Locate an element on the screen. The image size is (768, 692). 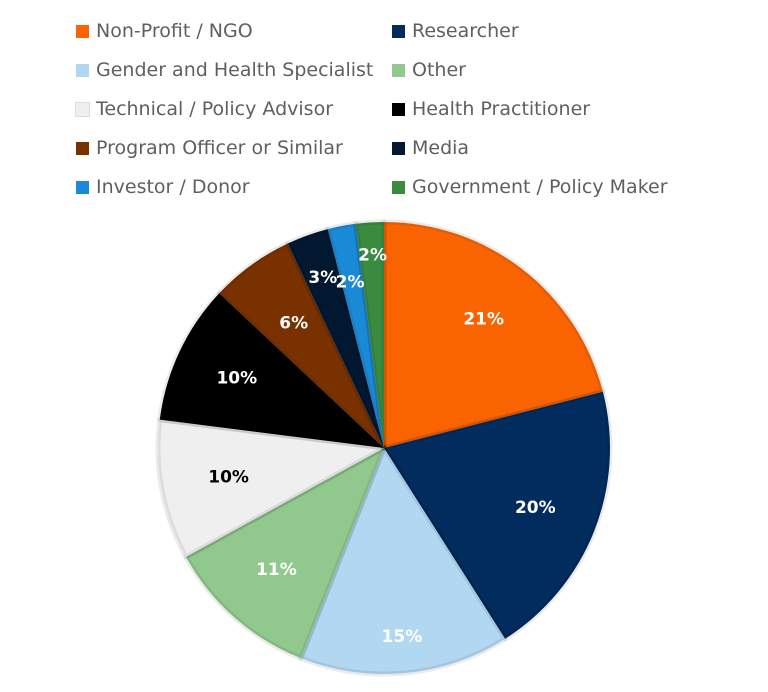
slice-label: 3% is located at coordinates (322, 278).